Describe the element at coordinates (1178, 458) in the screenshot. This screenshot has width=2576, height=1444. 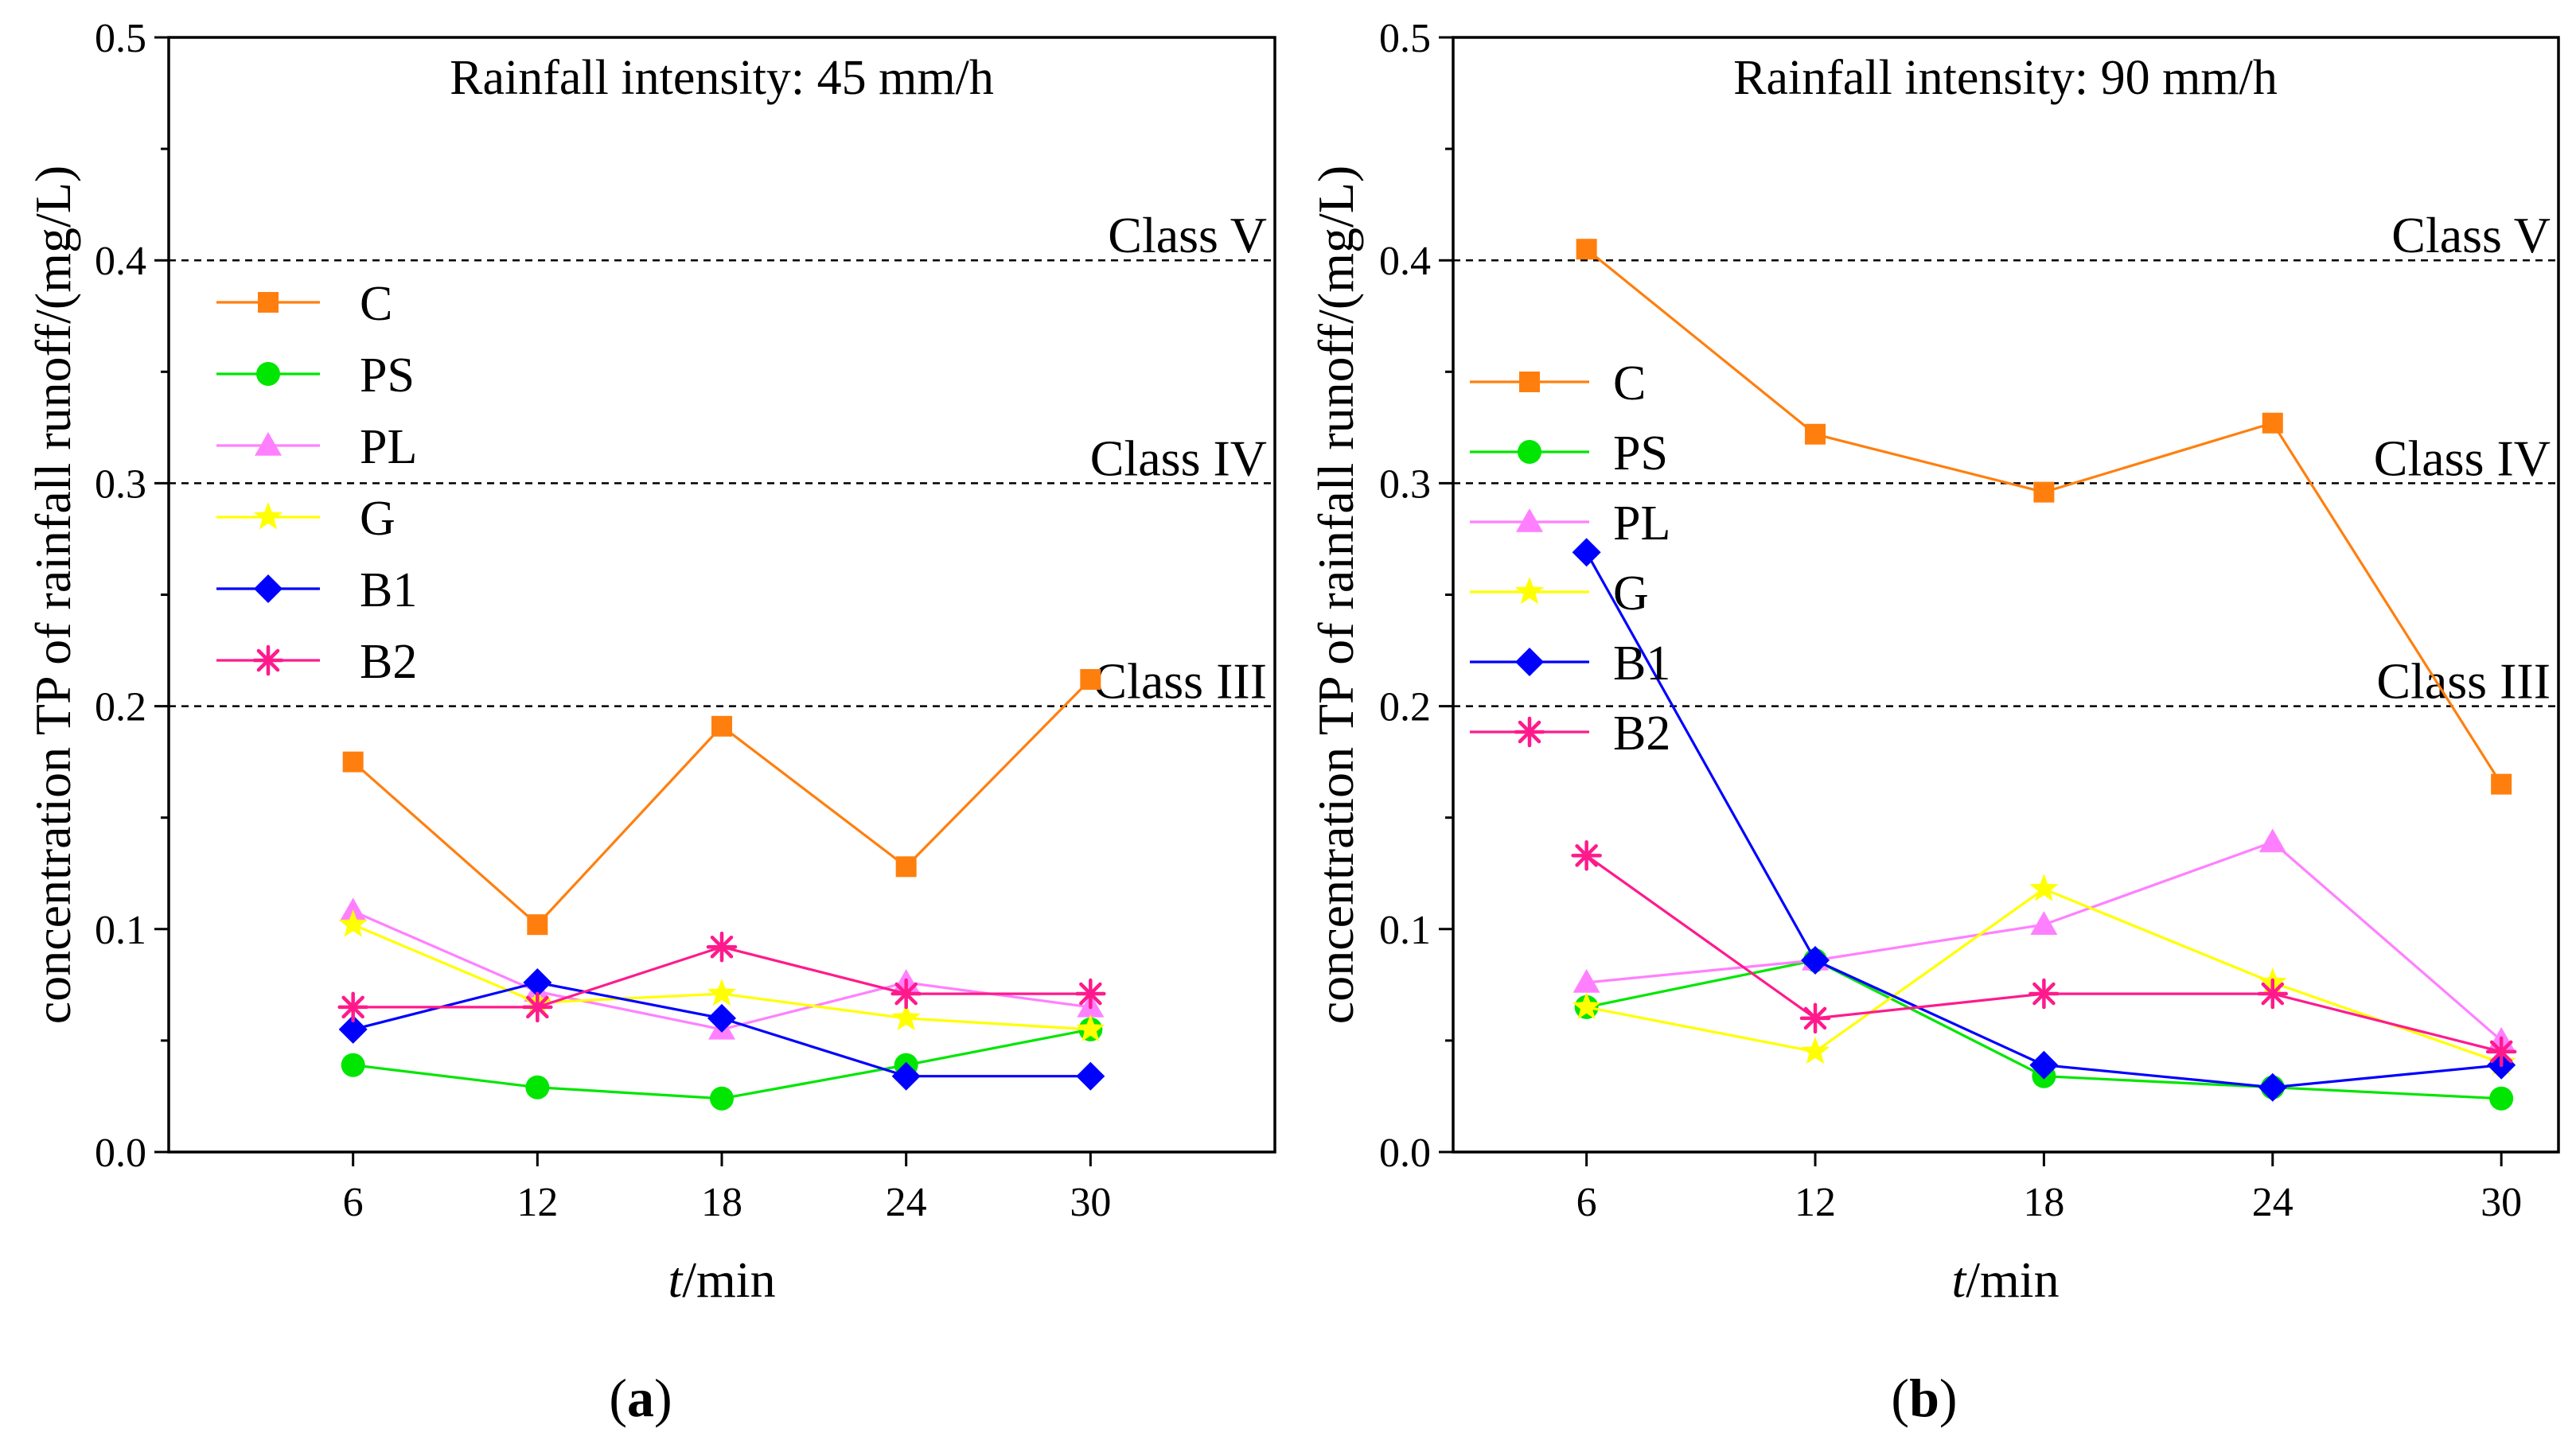
I see `reference-line-label: Class IV` at that location.